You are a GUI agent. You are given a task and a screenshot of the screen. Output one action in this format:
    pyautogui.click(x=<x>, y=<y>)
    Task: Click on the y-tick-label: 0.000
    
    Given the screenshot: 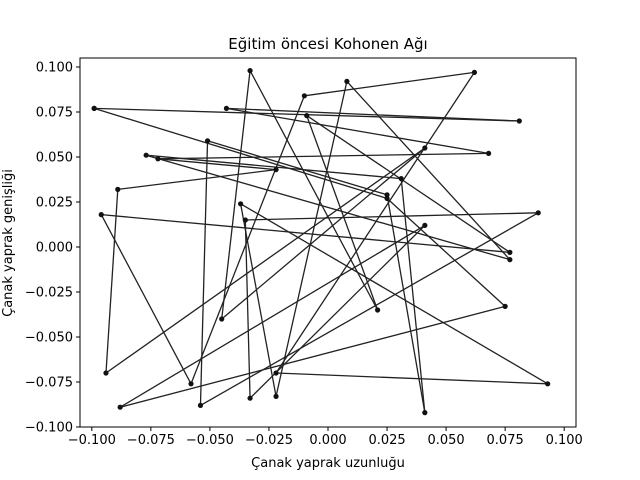 What is the action you would take?
    pyautogui.click(x=54, y=248)
    